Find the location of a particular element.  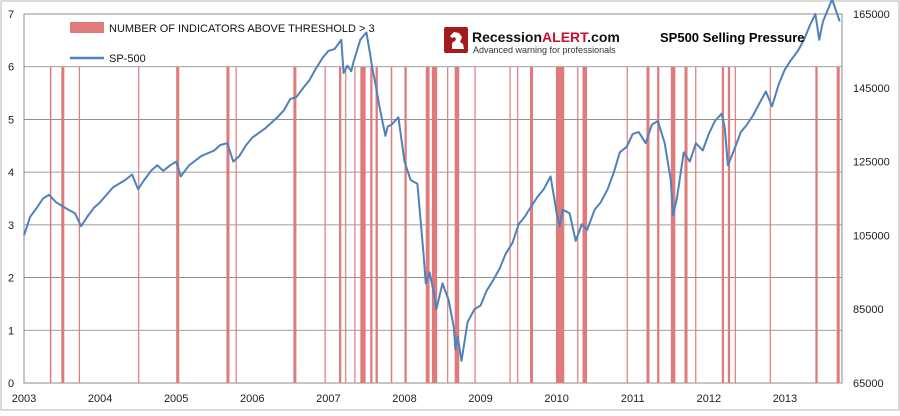

chart-title: SP500 Selling Pressure is located at coordinates (732, 37).